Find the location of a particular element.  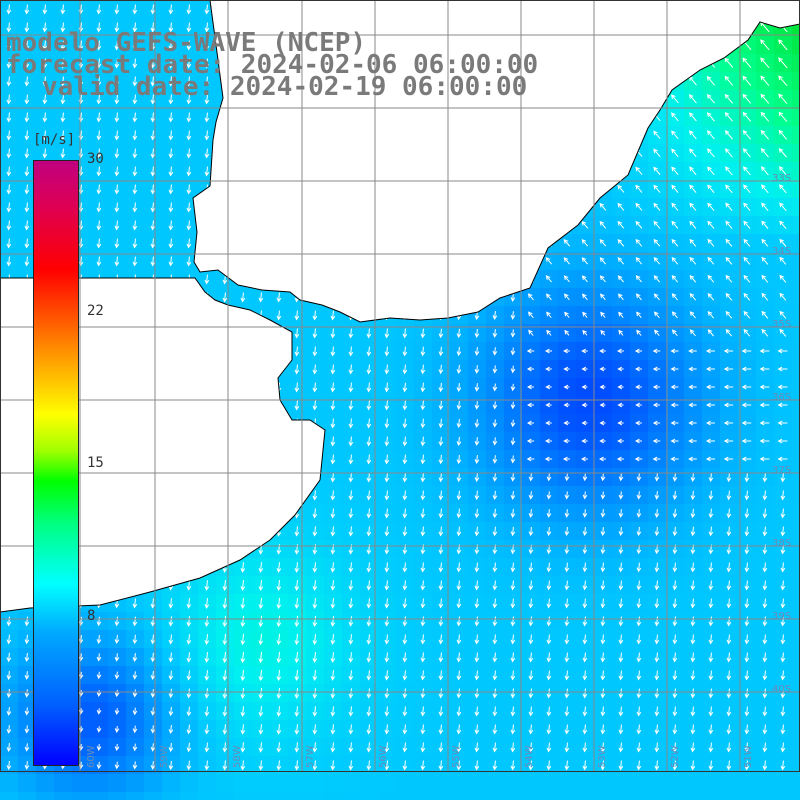

lon-label: 53W is located at coordinates (602, 756).